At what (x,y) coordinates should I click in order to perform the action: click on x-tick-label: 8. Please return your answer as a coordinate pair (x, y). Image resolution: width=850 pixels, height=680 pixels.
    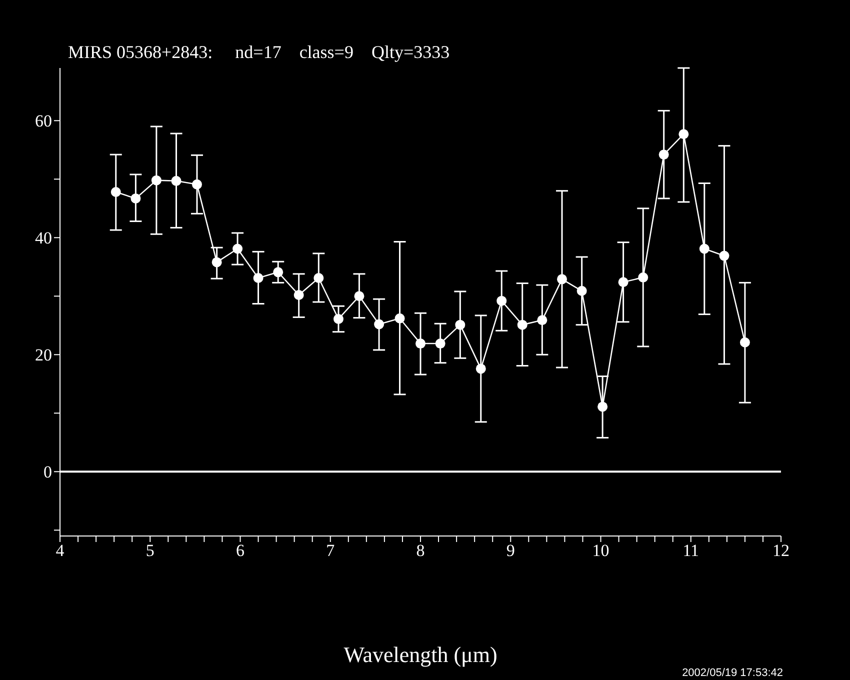
    Looking at the image, I should click on (420, 550).